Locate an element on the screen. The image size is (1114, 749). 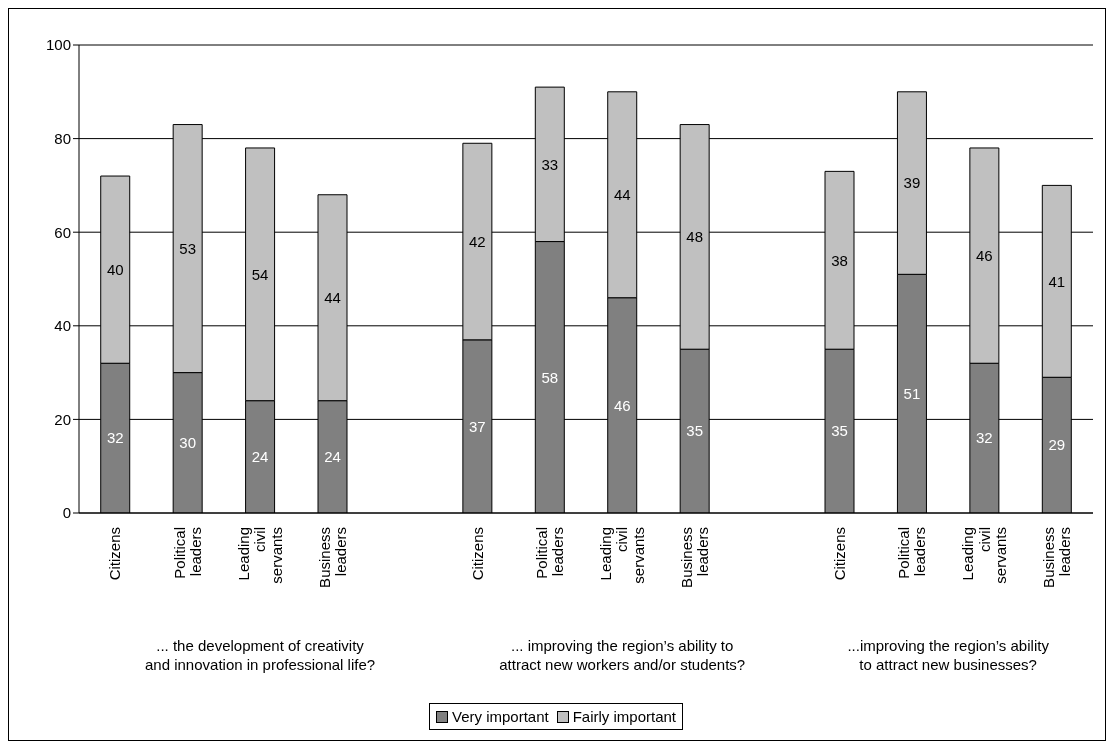
data-label: 40 is located at coordinates (115, 269).